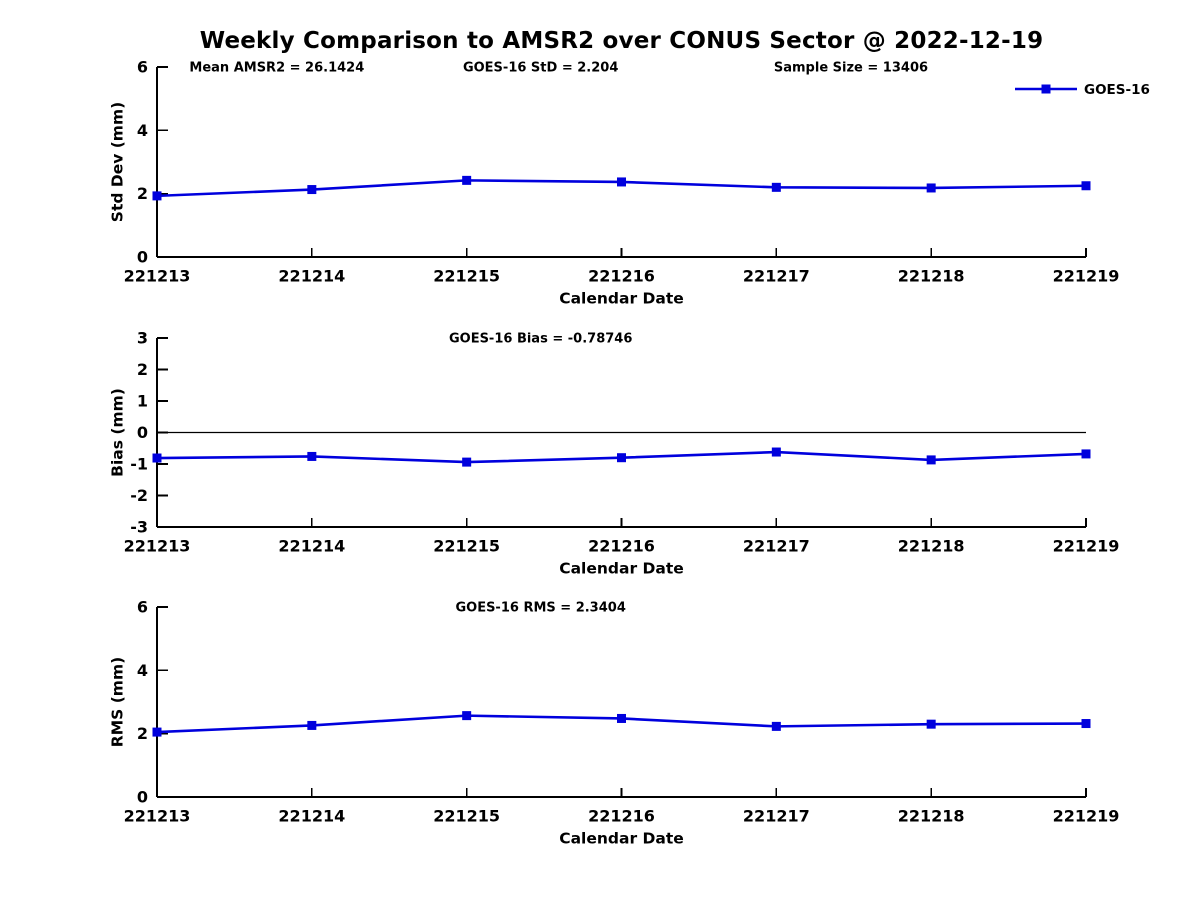  What do you see at coordinates (540, 608) in the screenshot?
I see `annotation: GOES-16 RMS = 2.3404` at bounding box center [540, 608].